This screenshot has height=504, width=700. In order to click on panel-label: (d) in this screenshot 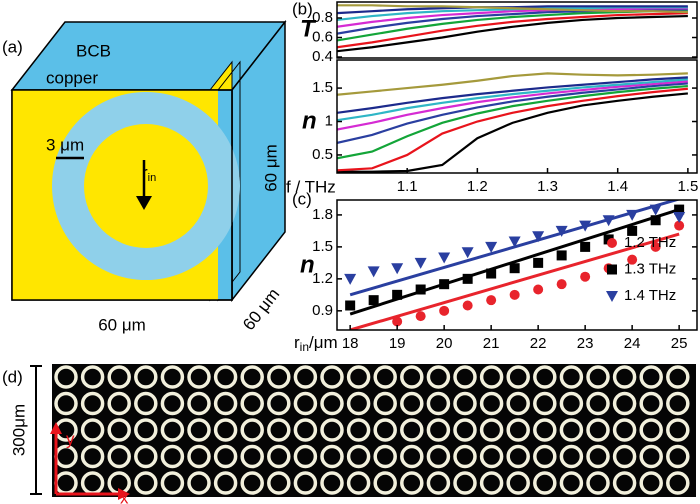, I will do `click(12, 376)`.